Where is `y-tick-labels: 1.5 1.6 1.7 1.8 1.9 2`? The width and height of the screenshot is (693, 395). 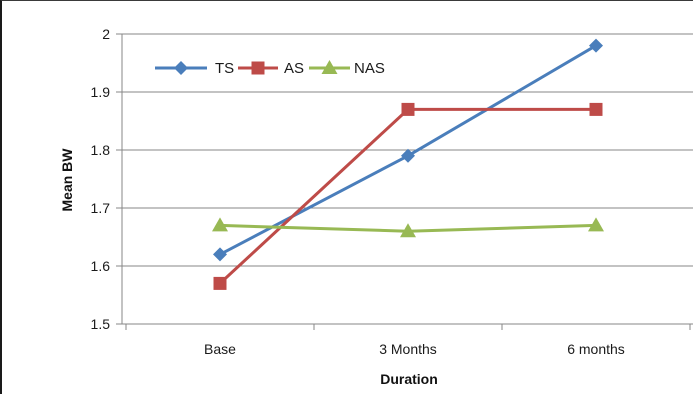 y-tick-labels: 1.5 1.6 1.7 1.8 1.9 2 is located at coordinates (101, 179).